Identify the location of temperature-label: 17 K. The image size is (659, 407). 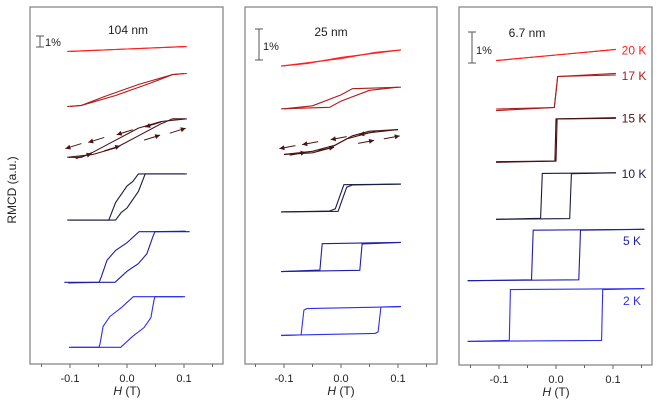
(634, 76).